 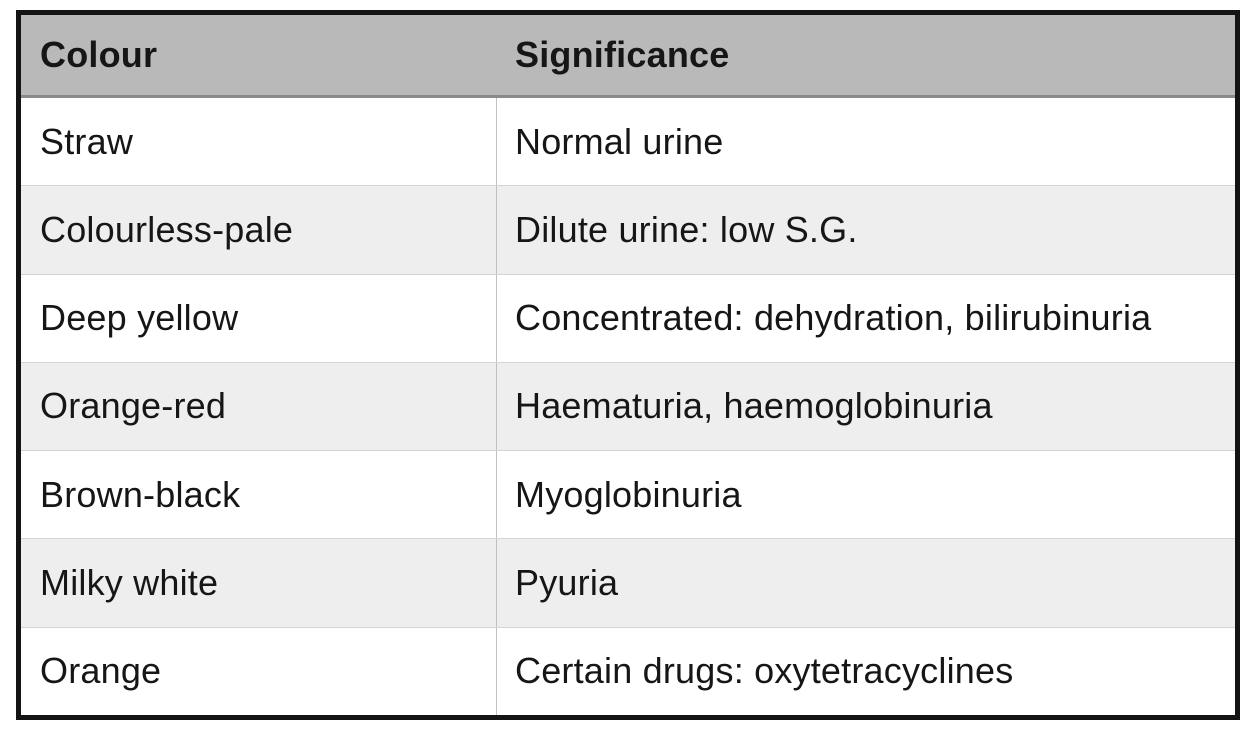 I want to click on table-row: Orange Certain drugs: oxytetracyclines, so click(x=628, y=670).